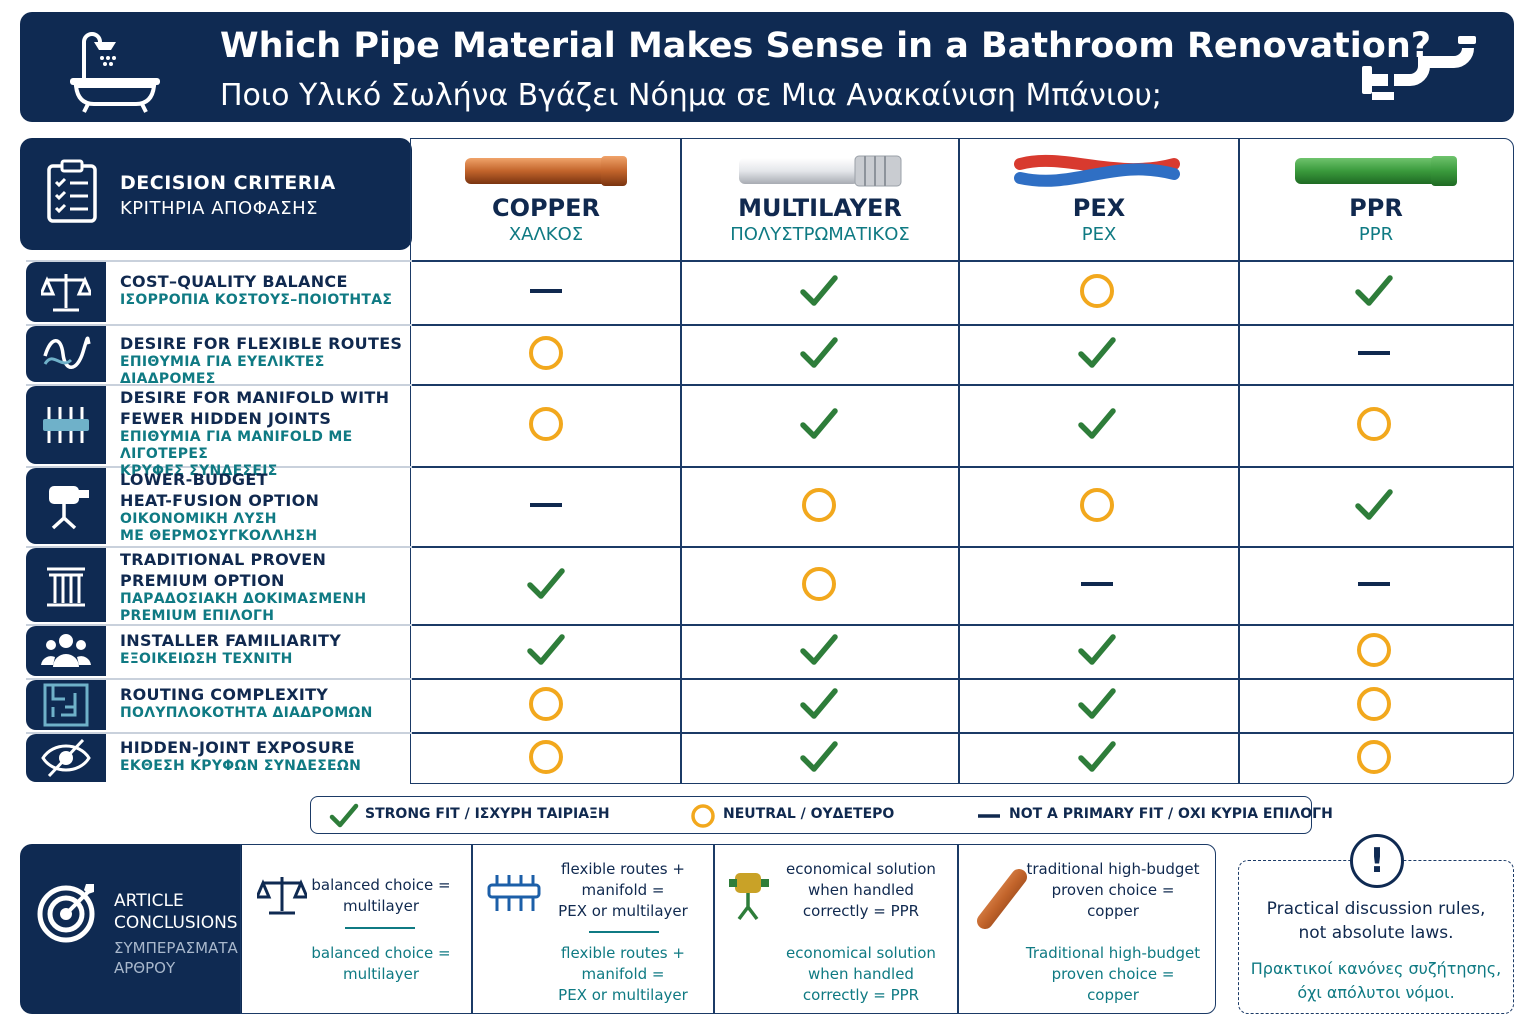 Image resolution: width=1536 pixels, height=1024 pixels. I want to click on note-line: όχι απόλυτοι νόμοι., so click(1376, 992).